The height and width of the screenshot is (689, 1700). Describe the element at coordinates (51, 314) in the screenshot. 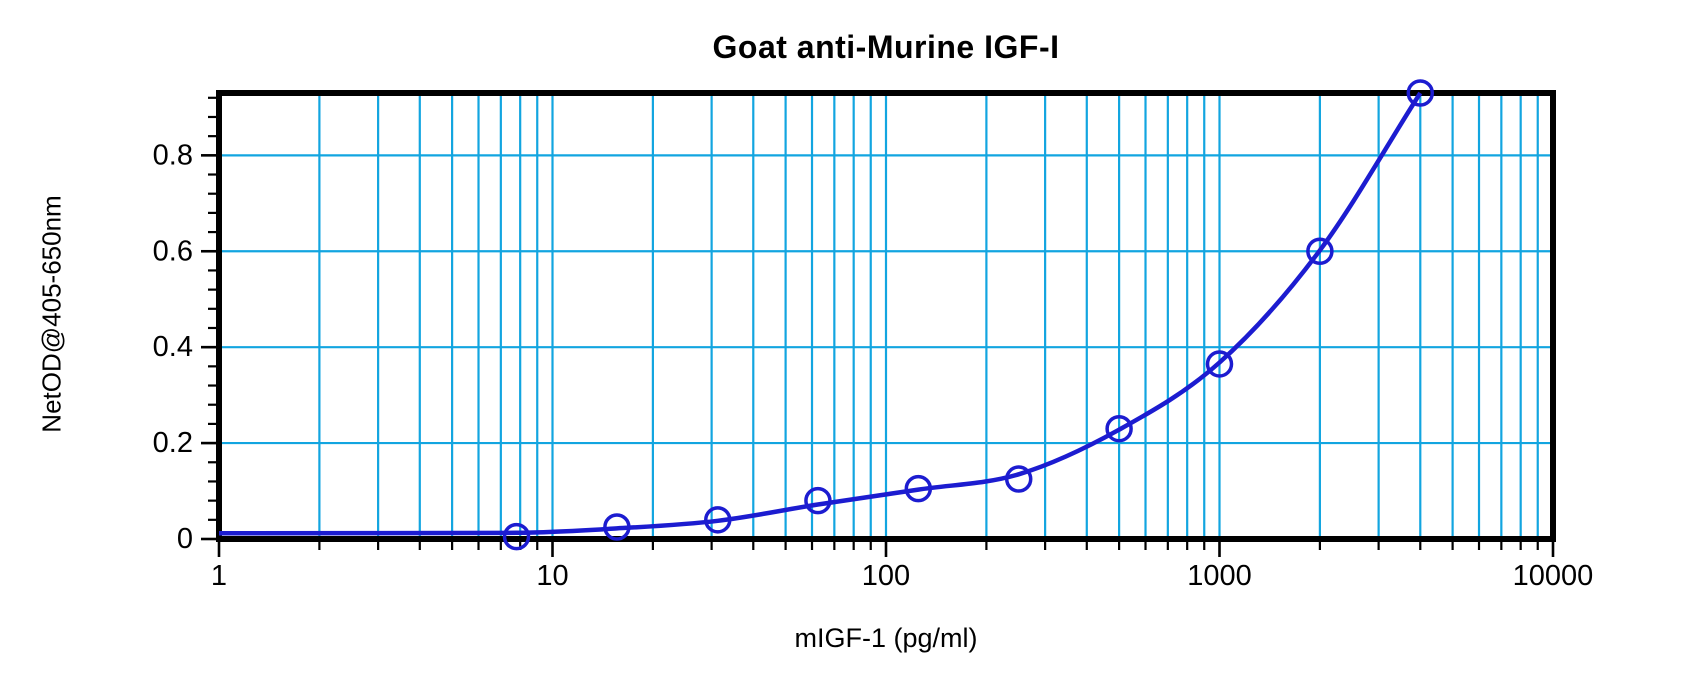

I see `y-axis-title: NetOD@405-650nm` at that location.